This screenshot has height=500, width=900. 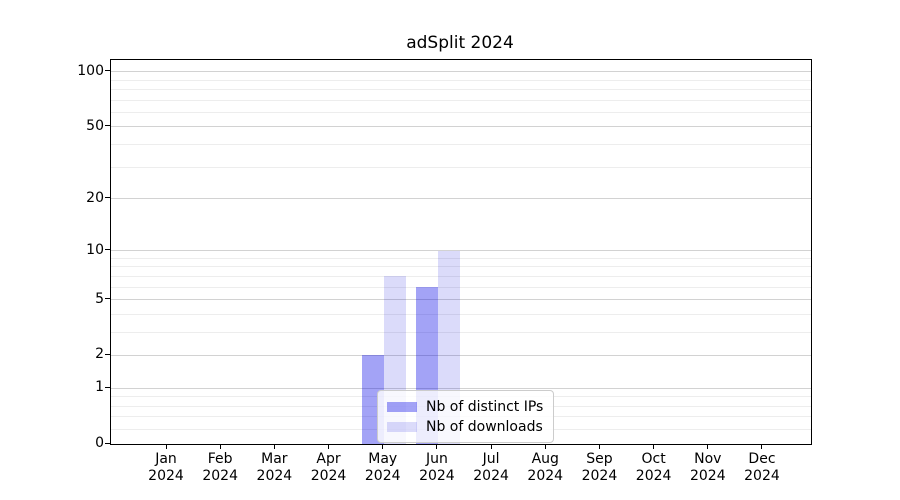 I want to click on y-tick-label: 50, so click(x=95, y=125).